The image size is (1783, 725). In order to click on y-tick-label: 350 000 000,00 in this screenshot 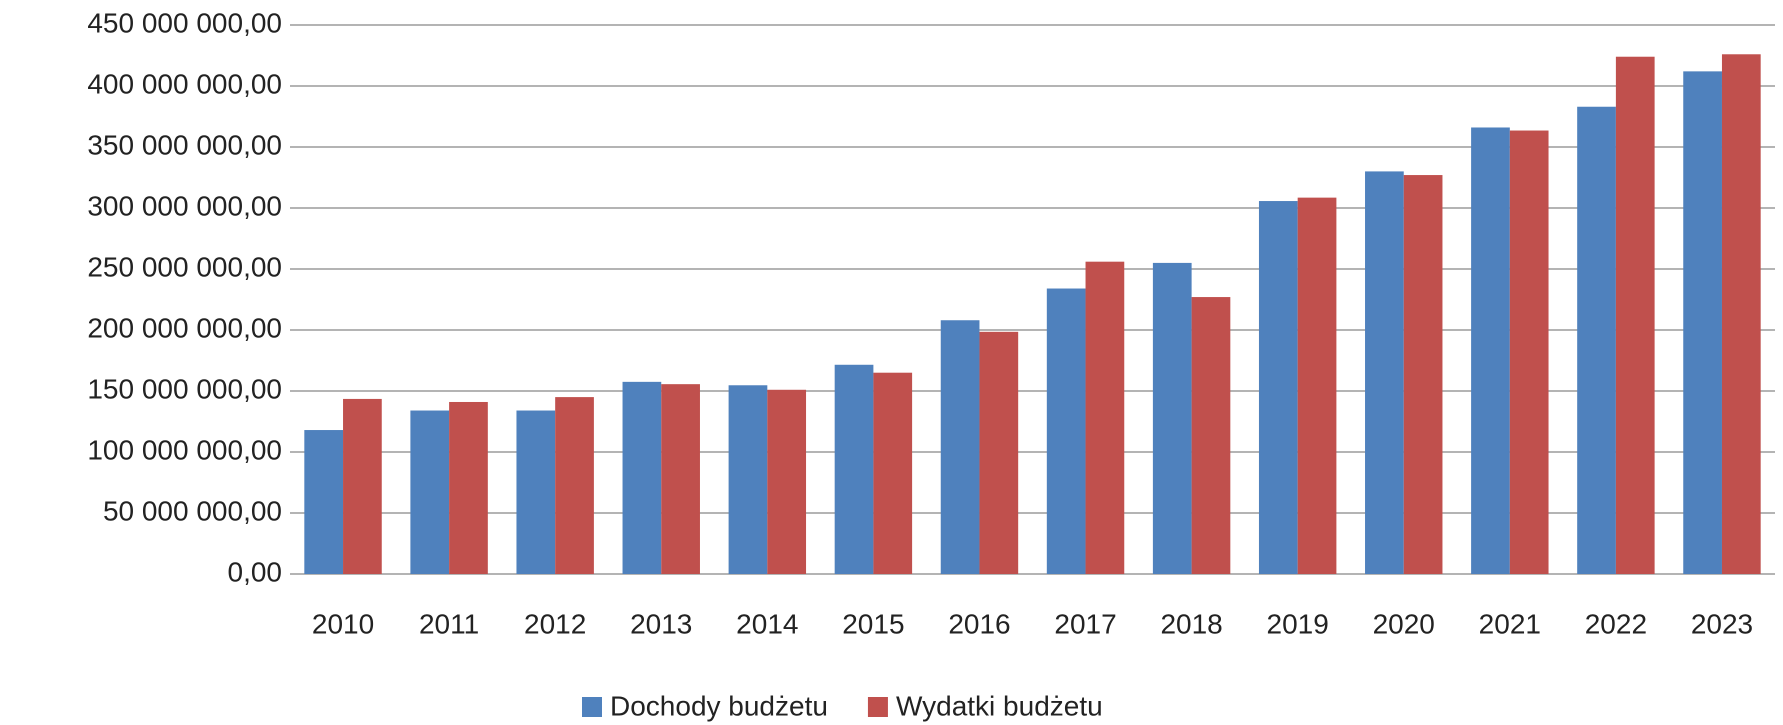, I will do `click(184, 144)`.